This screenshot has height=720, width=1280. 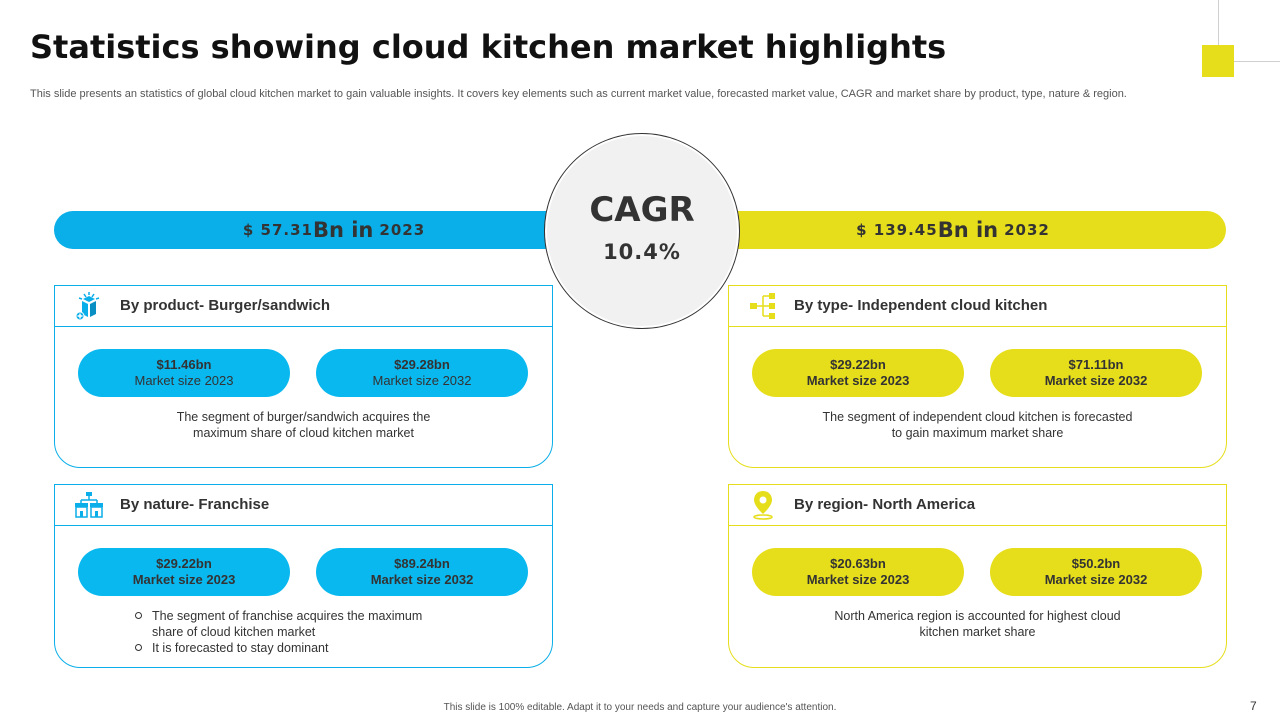 I want to click on market-size-2032-pill: $29.28bn Market size 2032, so click(x=422, y=373).